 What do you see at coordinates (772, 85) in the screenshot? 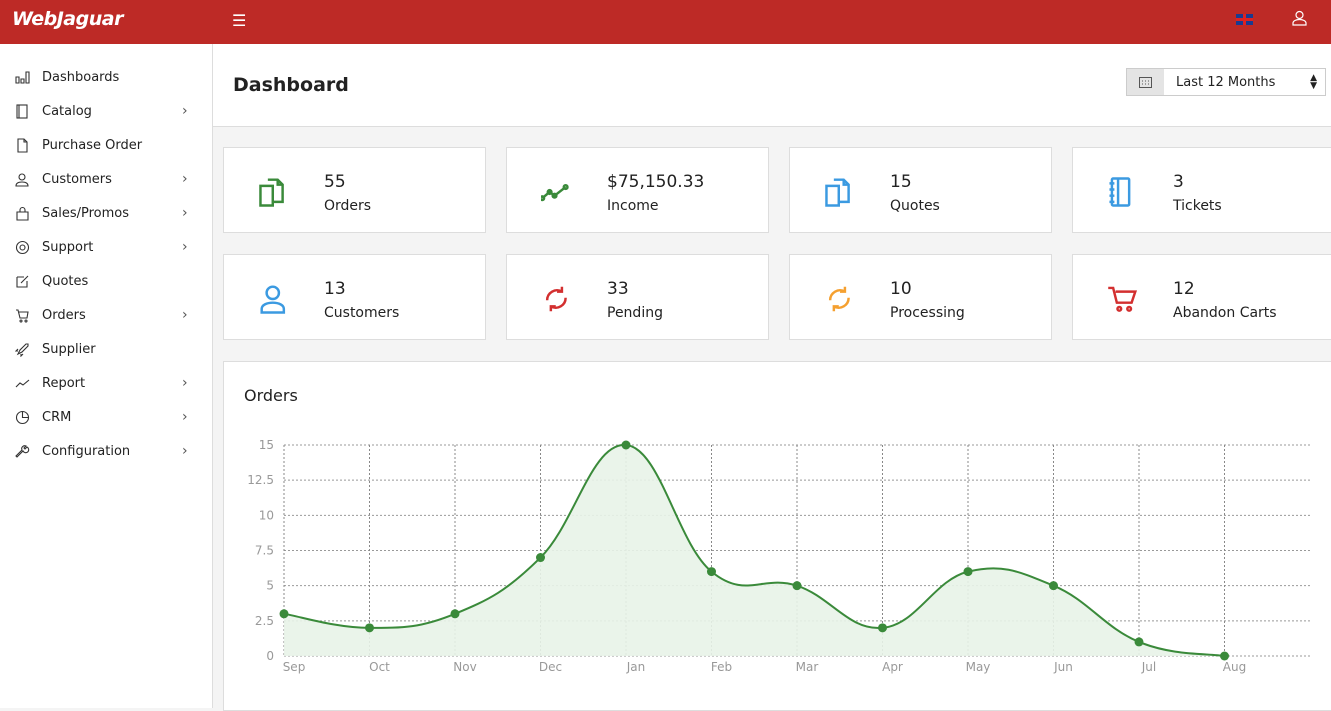
I see `title-bar: Dashboard Last 12 Months ▲ ▼` at bounding box center [772, 85].